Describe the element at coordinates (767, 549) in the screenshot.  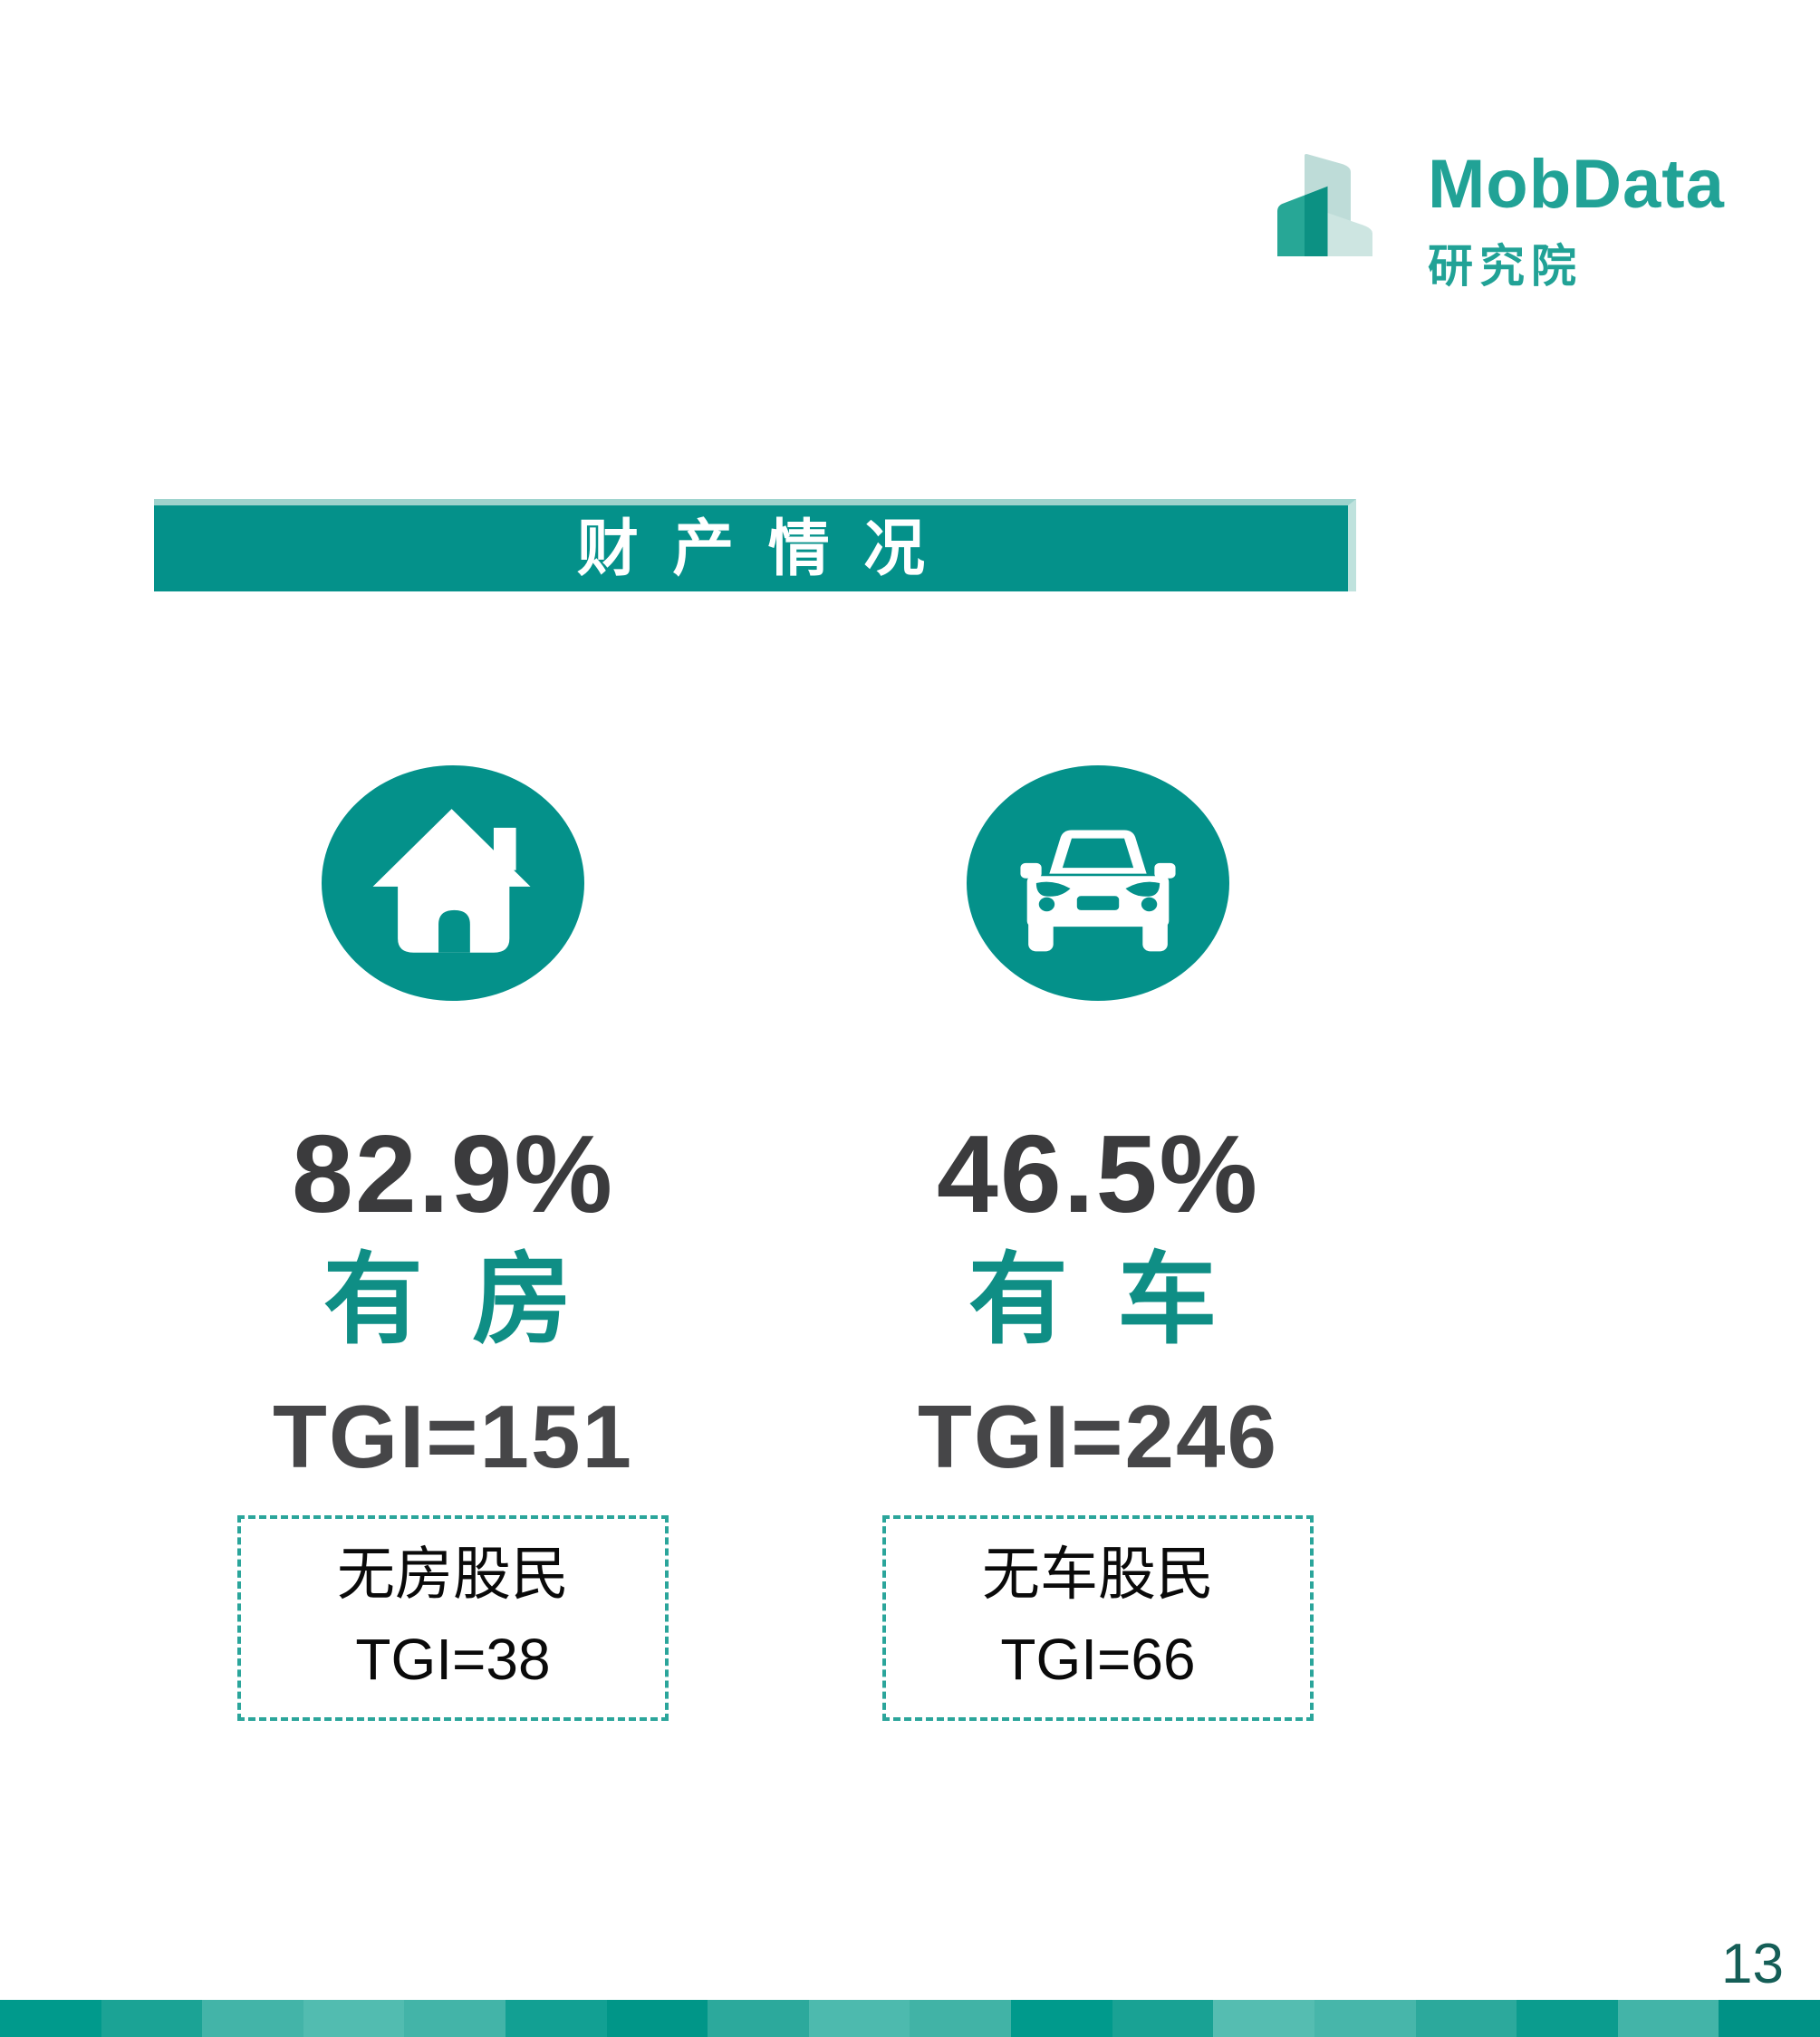
I see `section-title: 财产情况` at that location.